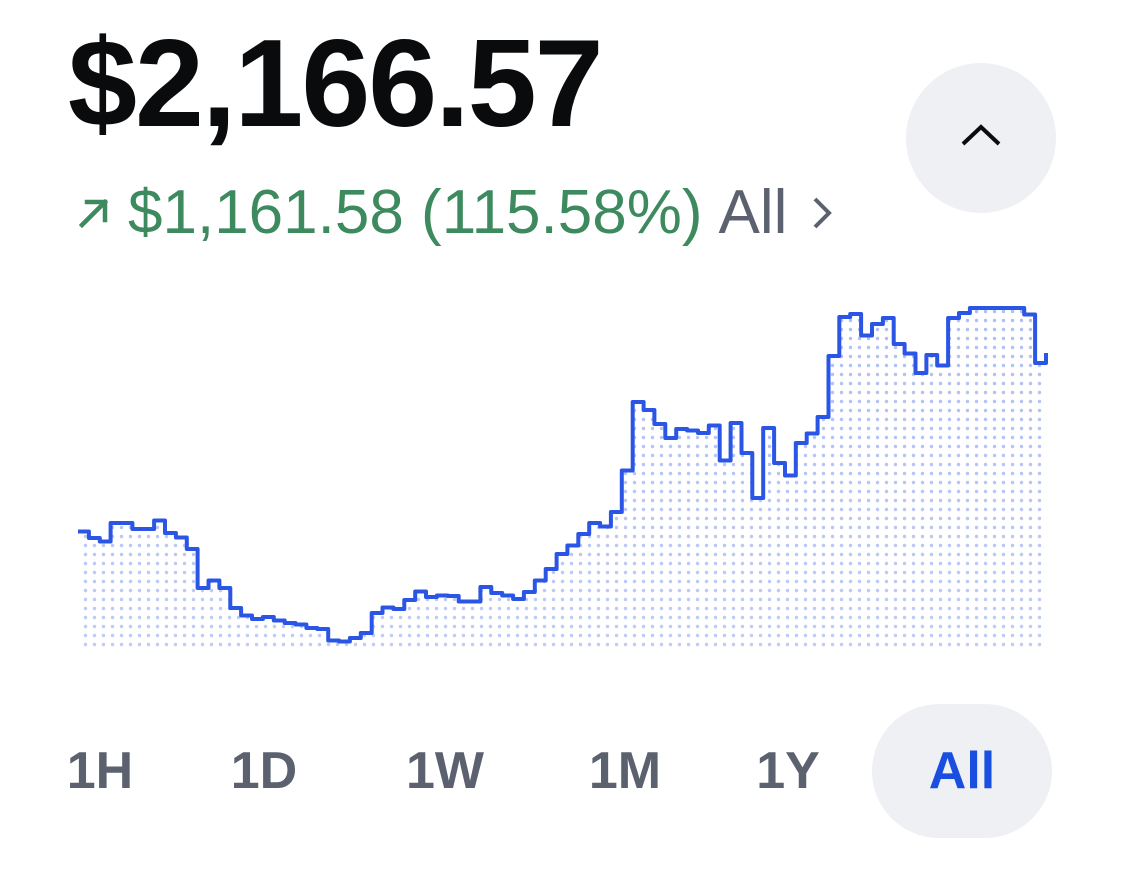 The height and width of the screenshot is (871, 1125). I want to click on period-label: All, so click(753, 212).